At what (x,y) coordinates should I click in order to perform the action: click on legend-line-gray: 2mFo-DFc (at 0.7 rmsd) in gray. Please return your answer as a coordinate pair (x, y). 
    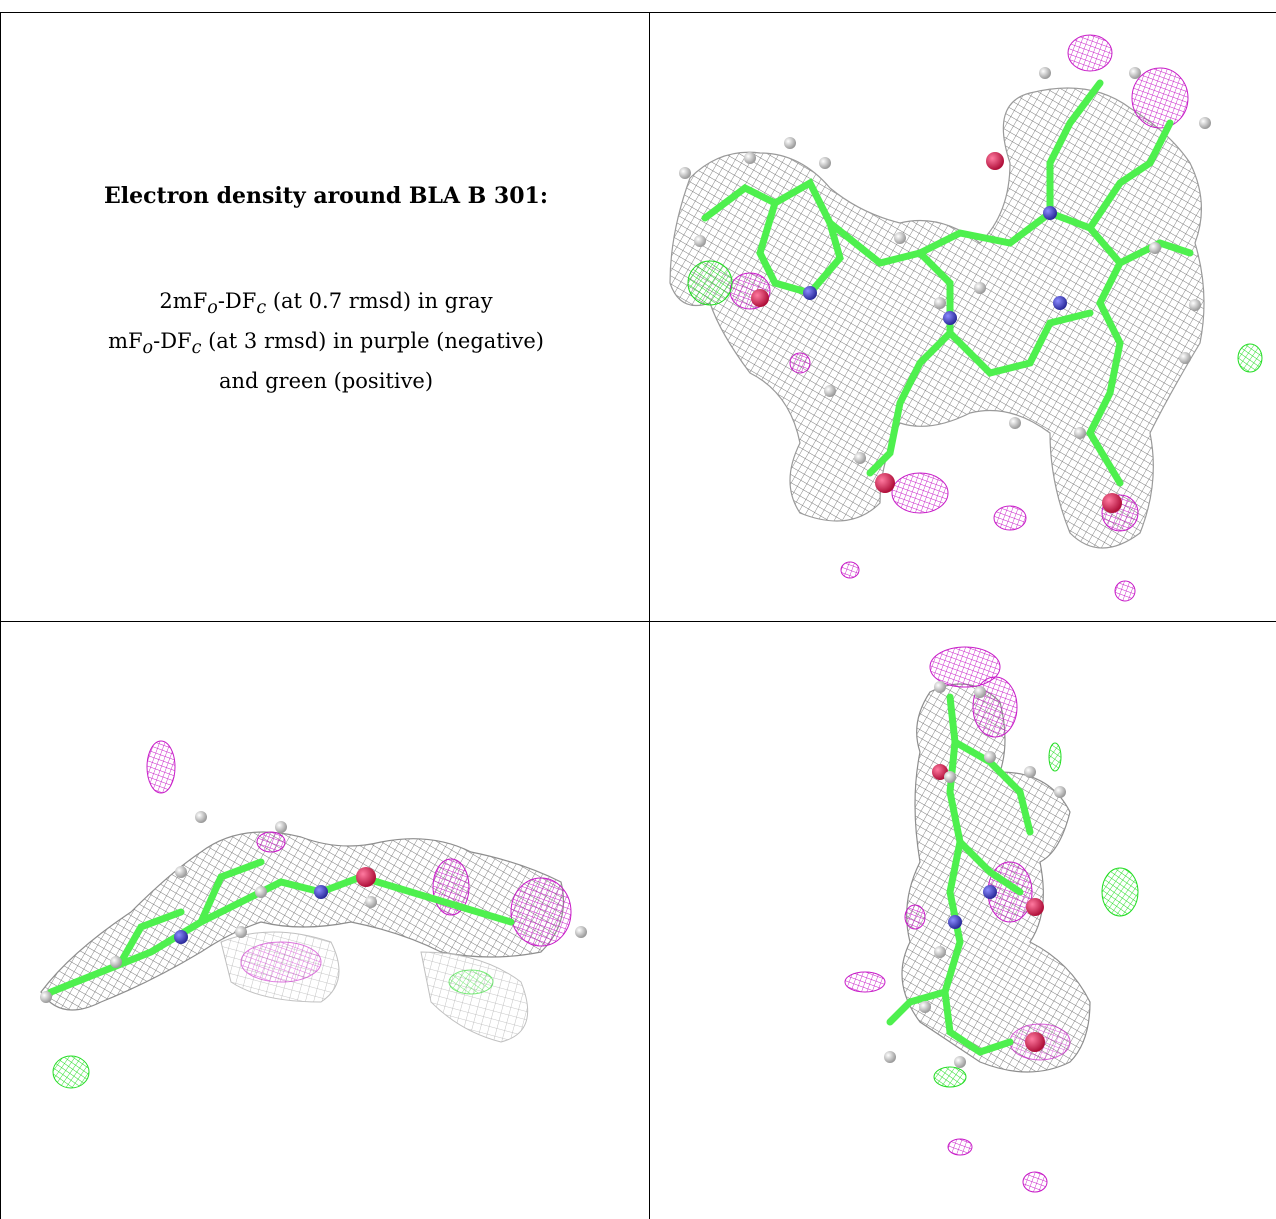
    Looking at the image, I should click on (326, 304).